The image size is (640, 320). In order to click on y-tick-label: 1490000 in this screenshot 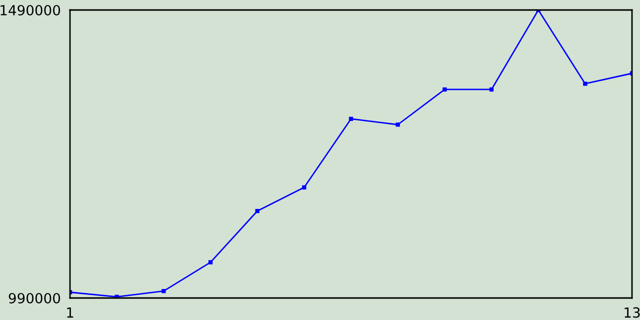, I will do `click(30, 10)`.